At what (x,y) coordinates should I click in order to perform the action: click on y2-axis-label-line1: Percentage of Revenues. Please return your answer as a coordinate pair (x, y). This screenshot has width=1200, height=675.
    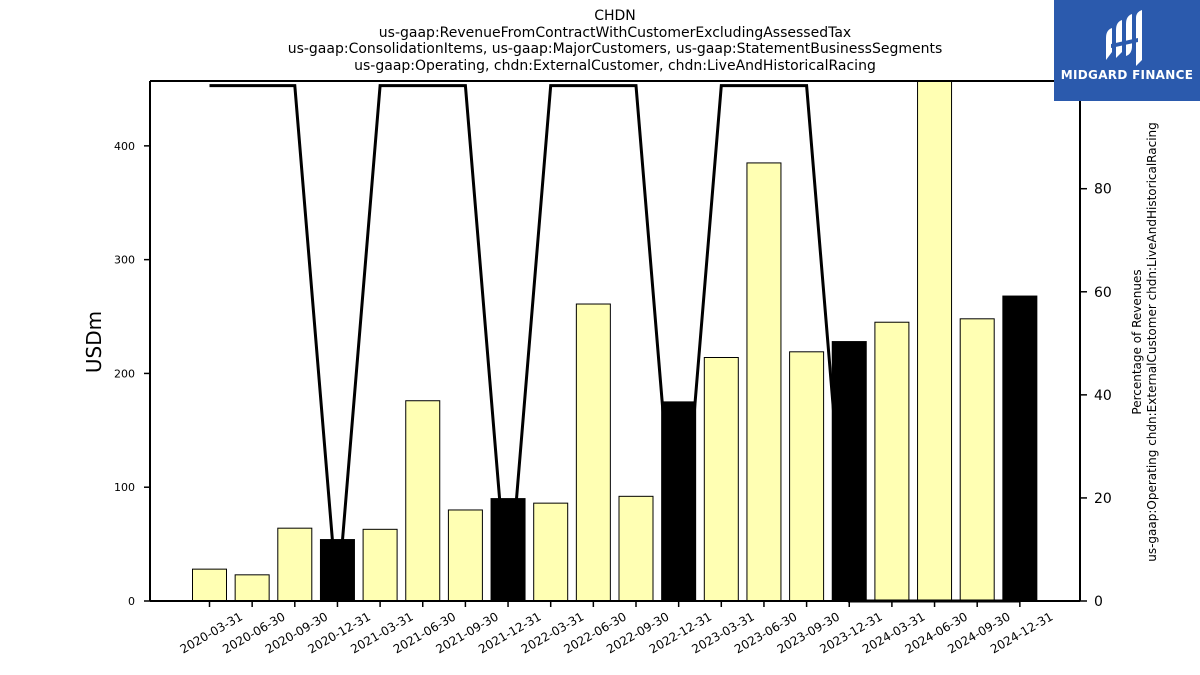
    Looking at the image, I should click on (1137, 341).